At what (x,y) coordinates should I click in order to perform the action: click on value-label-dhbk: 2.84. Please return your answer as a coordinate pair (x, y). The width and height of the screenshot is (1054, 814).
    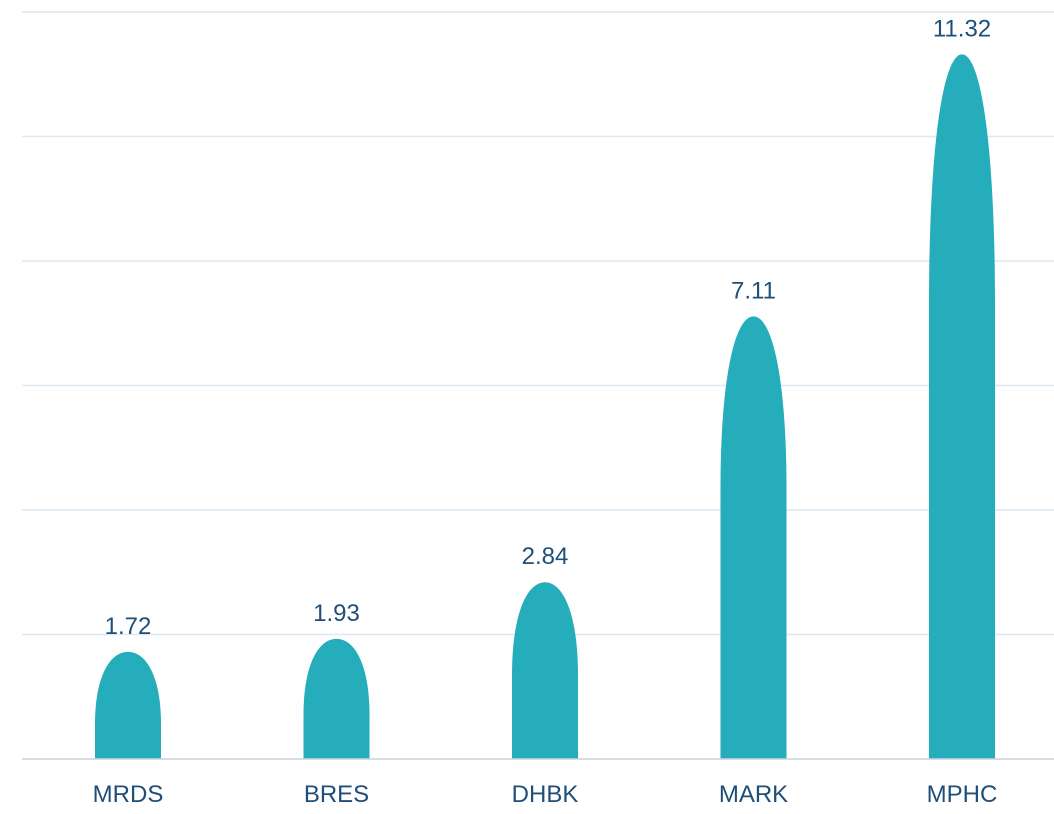
    Looking at the image, I should click on (545, 556).